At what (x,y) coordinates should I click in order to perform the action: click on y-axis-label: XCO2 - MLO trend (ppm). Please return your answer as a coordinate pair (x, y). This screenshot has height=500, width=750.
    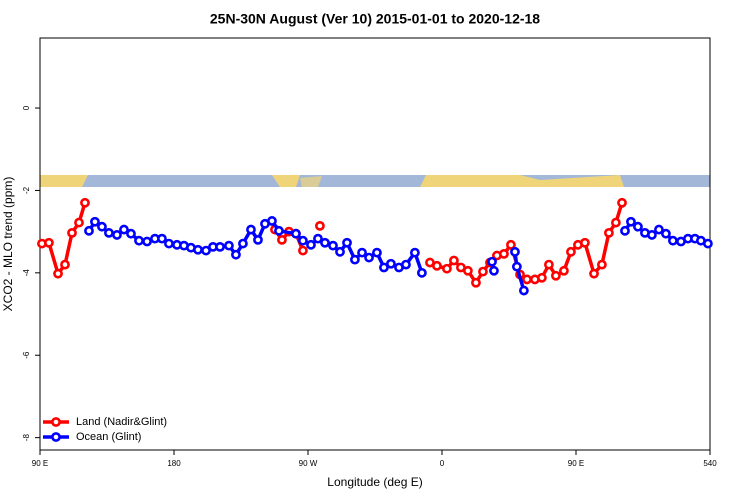
    Looking at the image, I should click on (8, 244).